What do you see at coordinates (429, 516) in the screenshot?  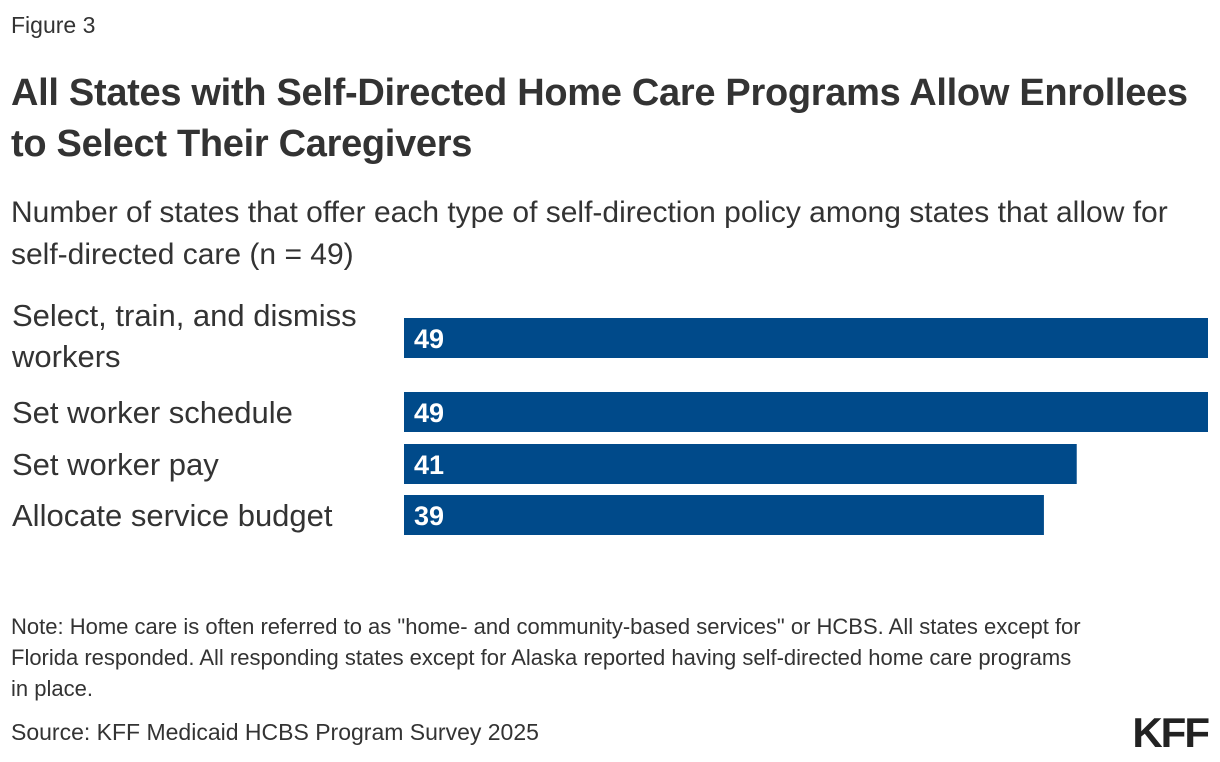 I see `bar-value-label-3: 39` at bounding box center [429, 516].